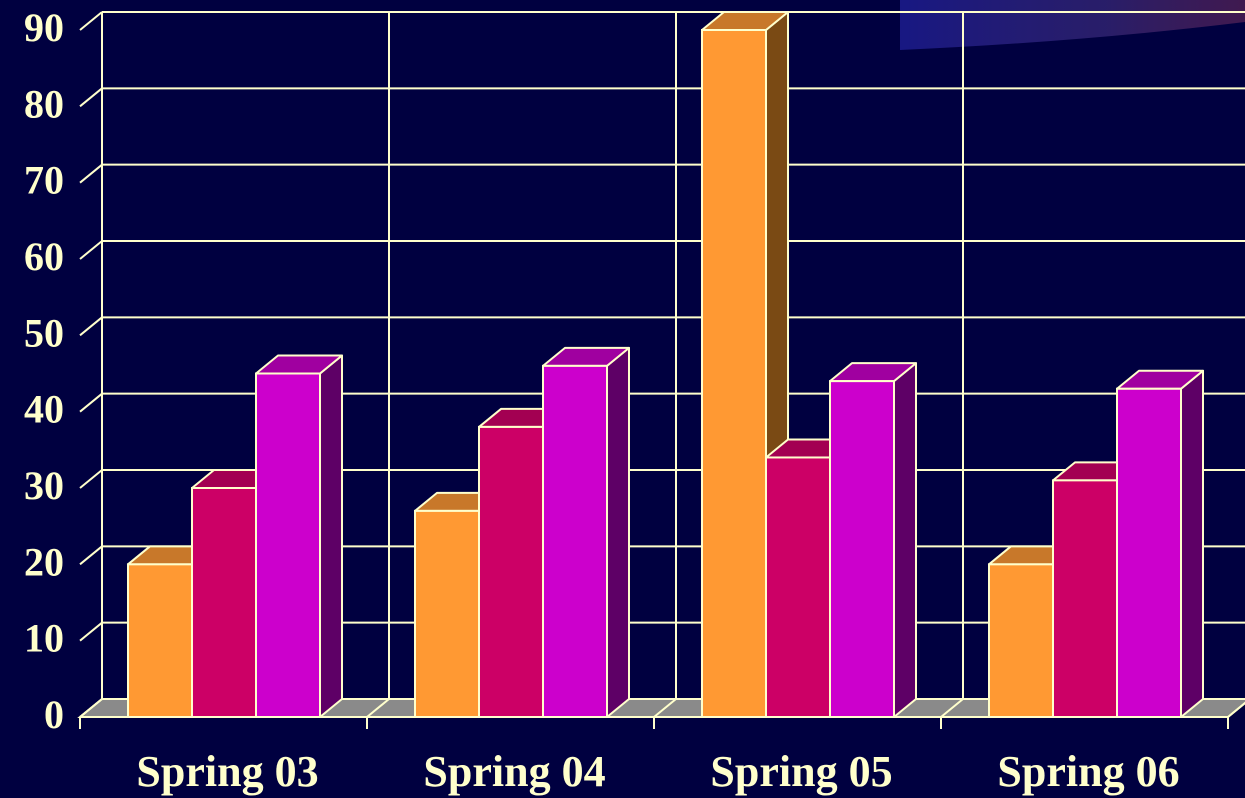 The height and width of the screenshot is (798, 1245). Describe the element at coordinates (227, 771) in the screenshot. I see `x-category-label: Spring 03` at that location.